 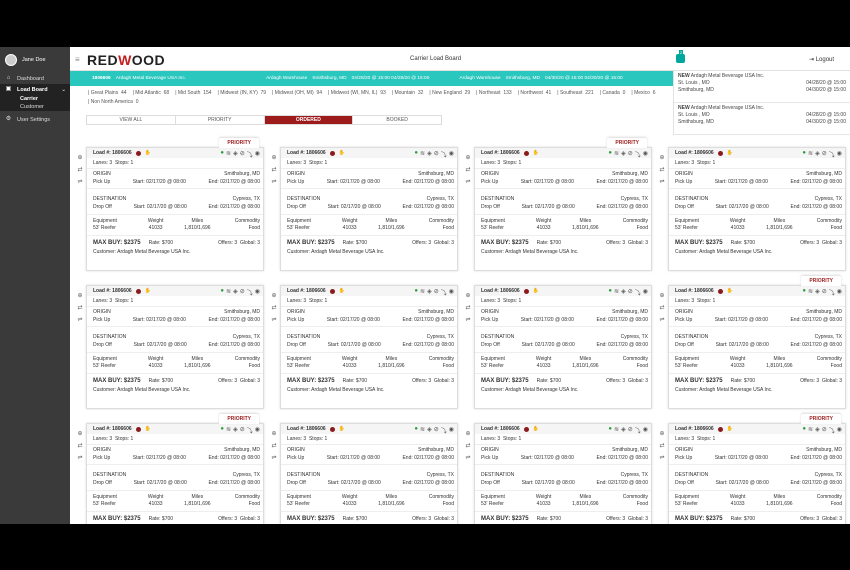 What do you see at coordinates (193, 93) in the screenshot?
I see `region-filter: | Mid South 154` at bounding box center [193, 93].